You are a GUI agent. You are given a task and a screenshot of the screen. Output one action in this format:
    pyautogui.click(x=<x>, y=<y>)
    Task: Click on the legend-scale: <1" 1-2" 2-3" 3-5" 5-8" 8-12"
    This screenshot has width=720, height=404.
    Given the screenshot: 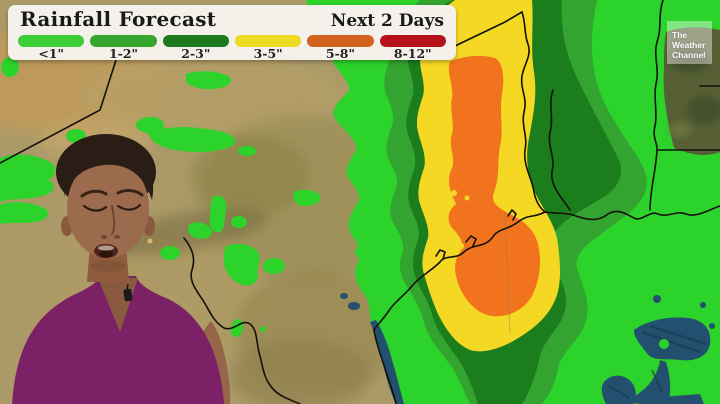 What is the action you would take?
    pyautogui.click(x=232, y=46)
    